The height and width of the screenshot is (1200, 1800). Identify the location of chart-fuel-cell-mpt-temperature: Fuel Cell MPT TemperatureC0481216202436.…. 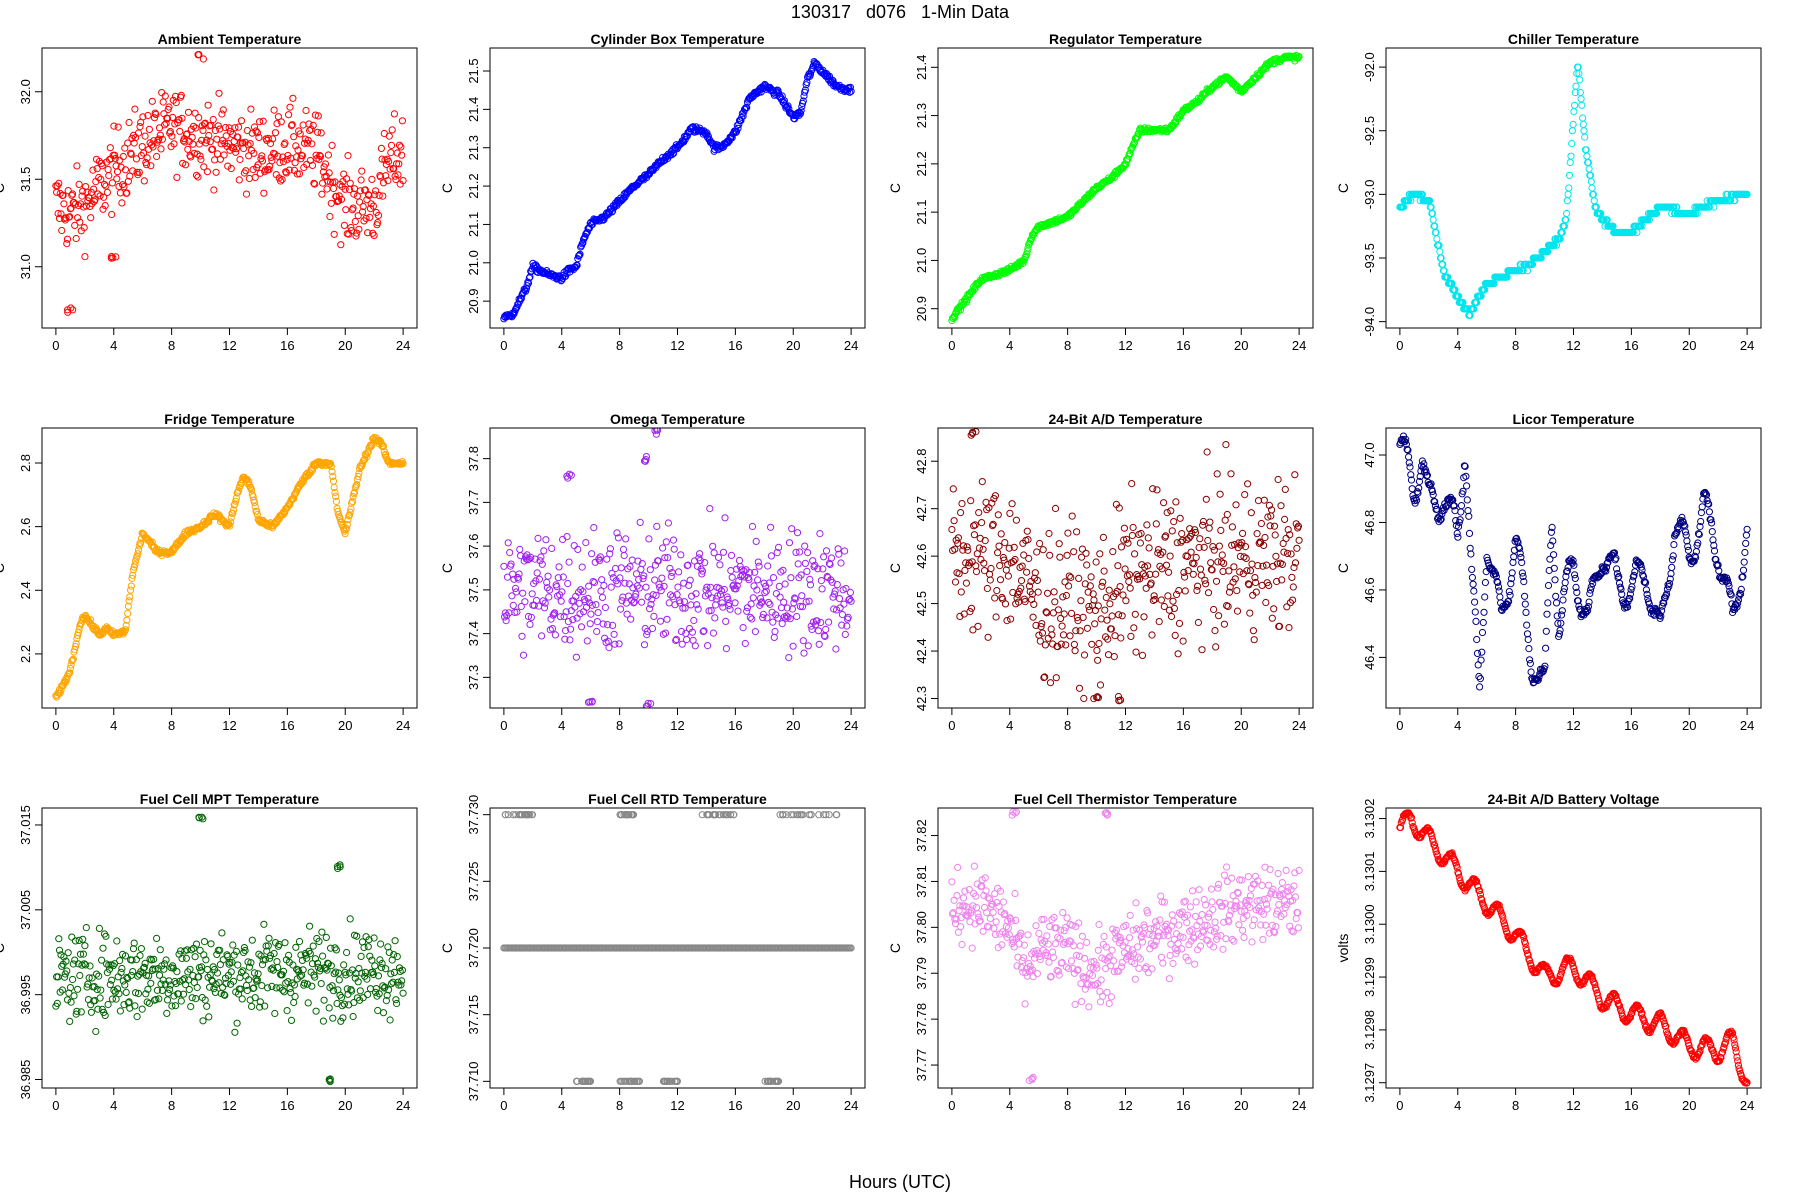
(209, 952).